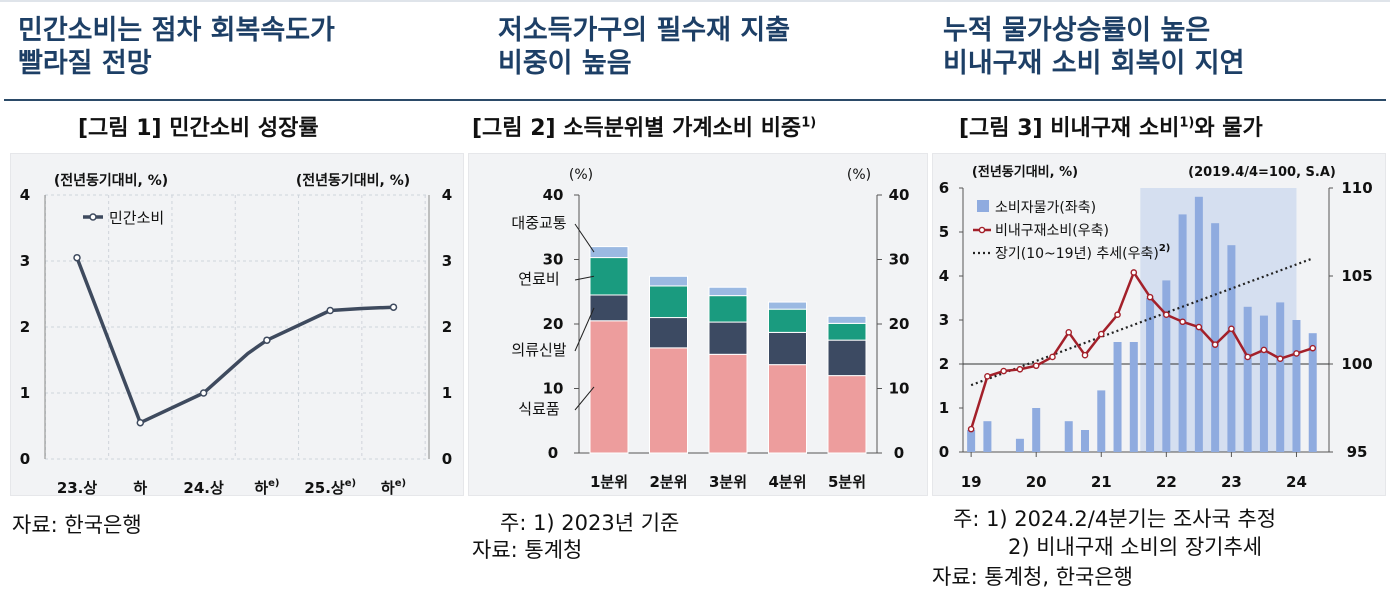  What do you see at coordinates (140, 487) in the screenshot?
I see `x-tick-label: 하` at bounding box center [140, 487].